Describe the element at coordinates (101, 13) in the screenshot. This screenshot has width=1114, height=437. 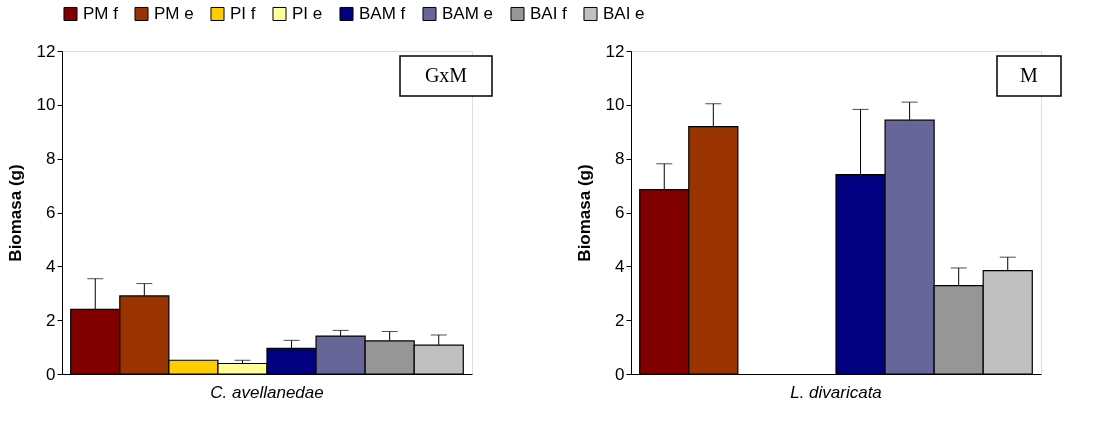
I see `legend-label: PM f` at that location.